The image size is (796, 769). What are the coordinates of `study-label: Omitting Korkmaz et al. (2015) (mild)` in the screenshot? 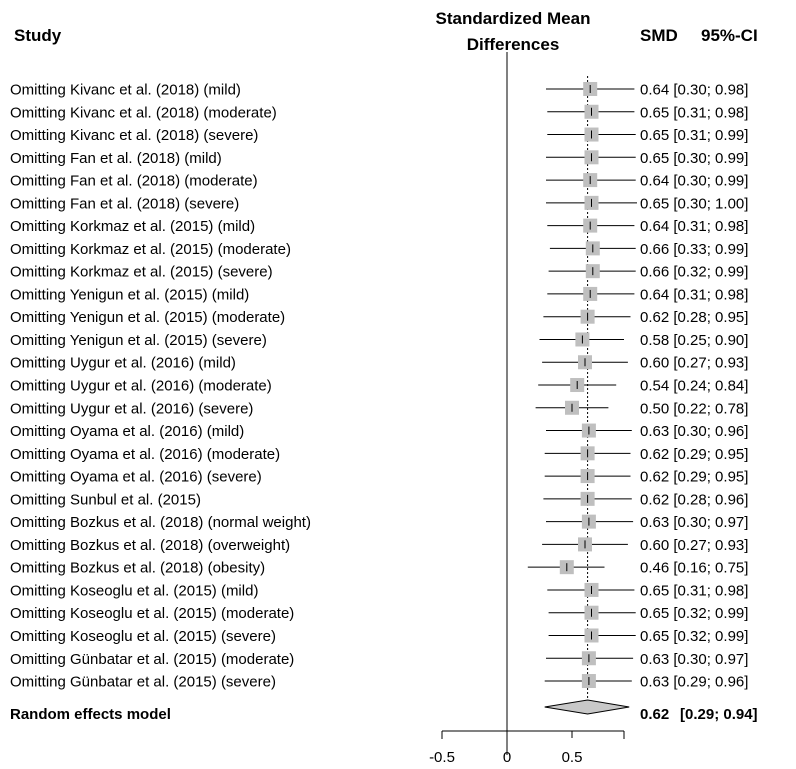 It's located at (132, 226).